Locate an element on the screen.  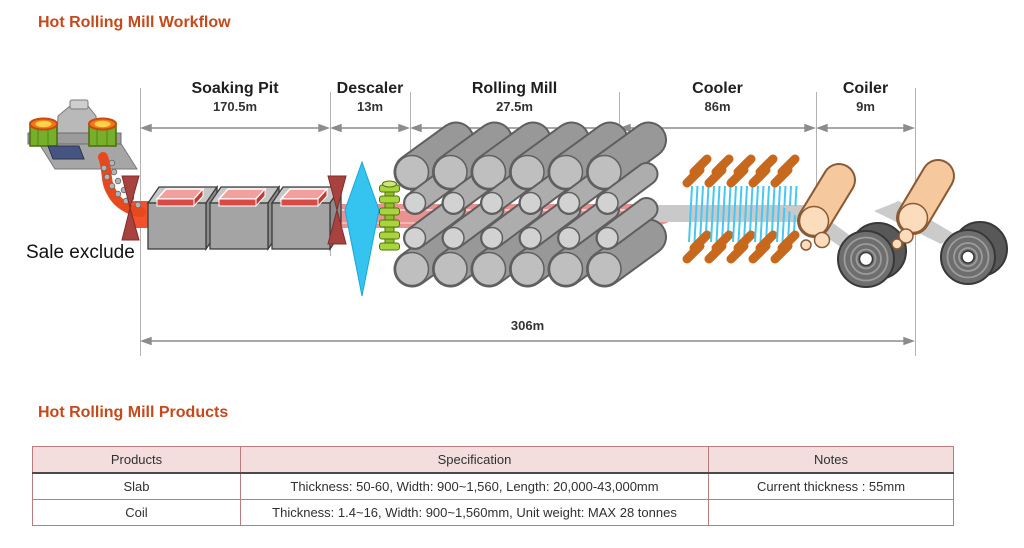
continuous-caster-icon is located at coordinates (86, 158).